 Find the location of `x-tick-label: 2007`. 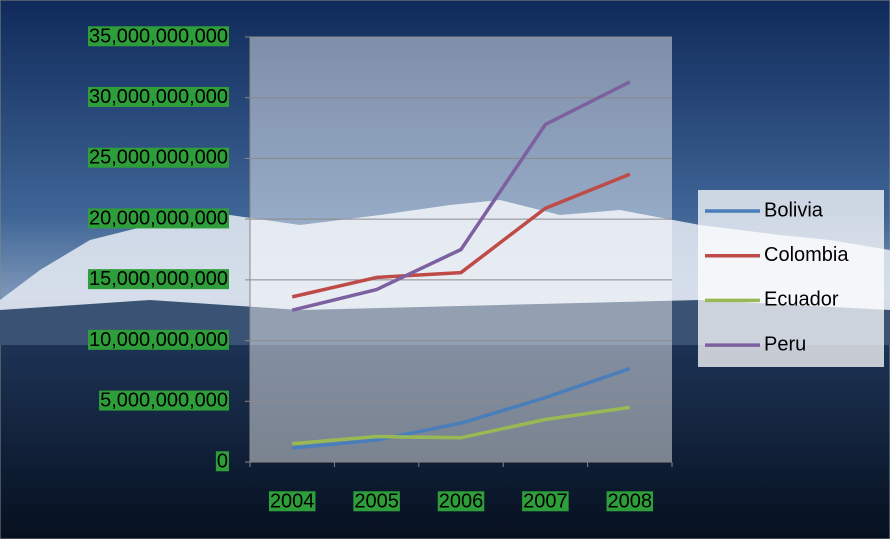

x-tick-label: 2007 is located at coordinates (545, 501).